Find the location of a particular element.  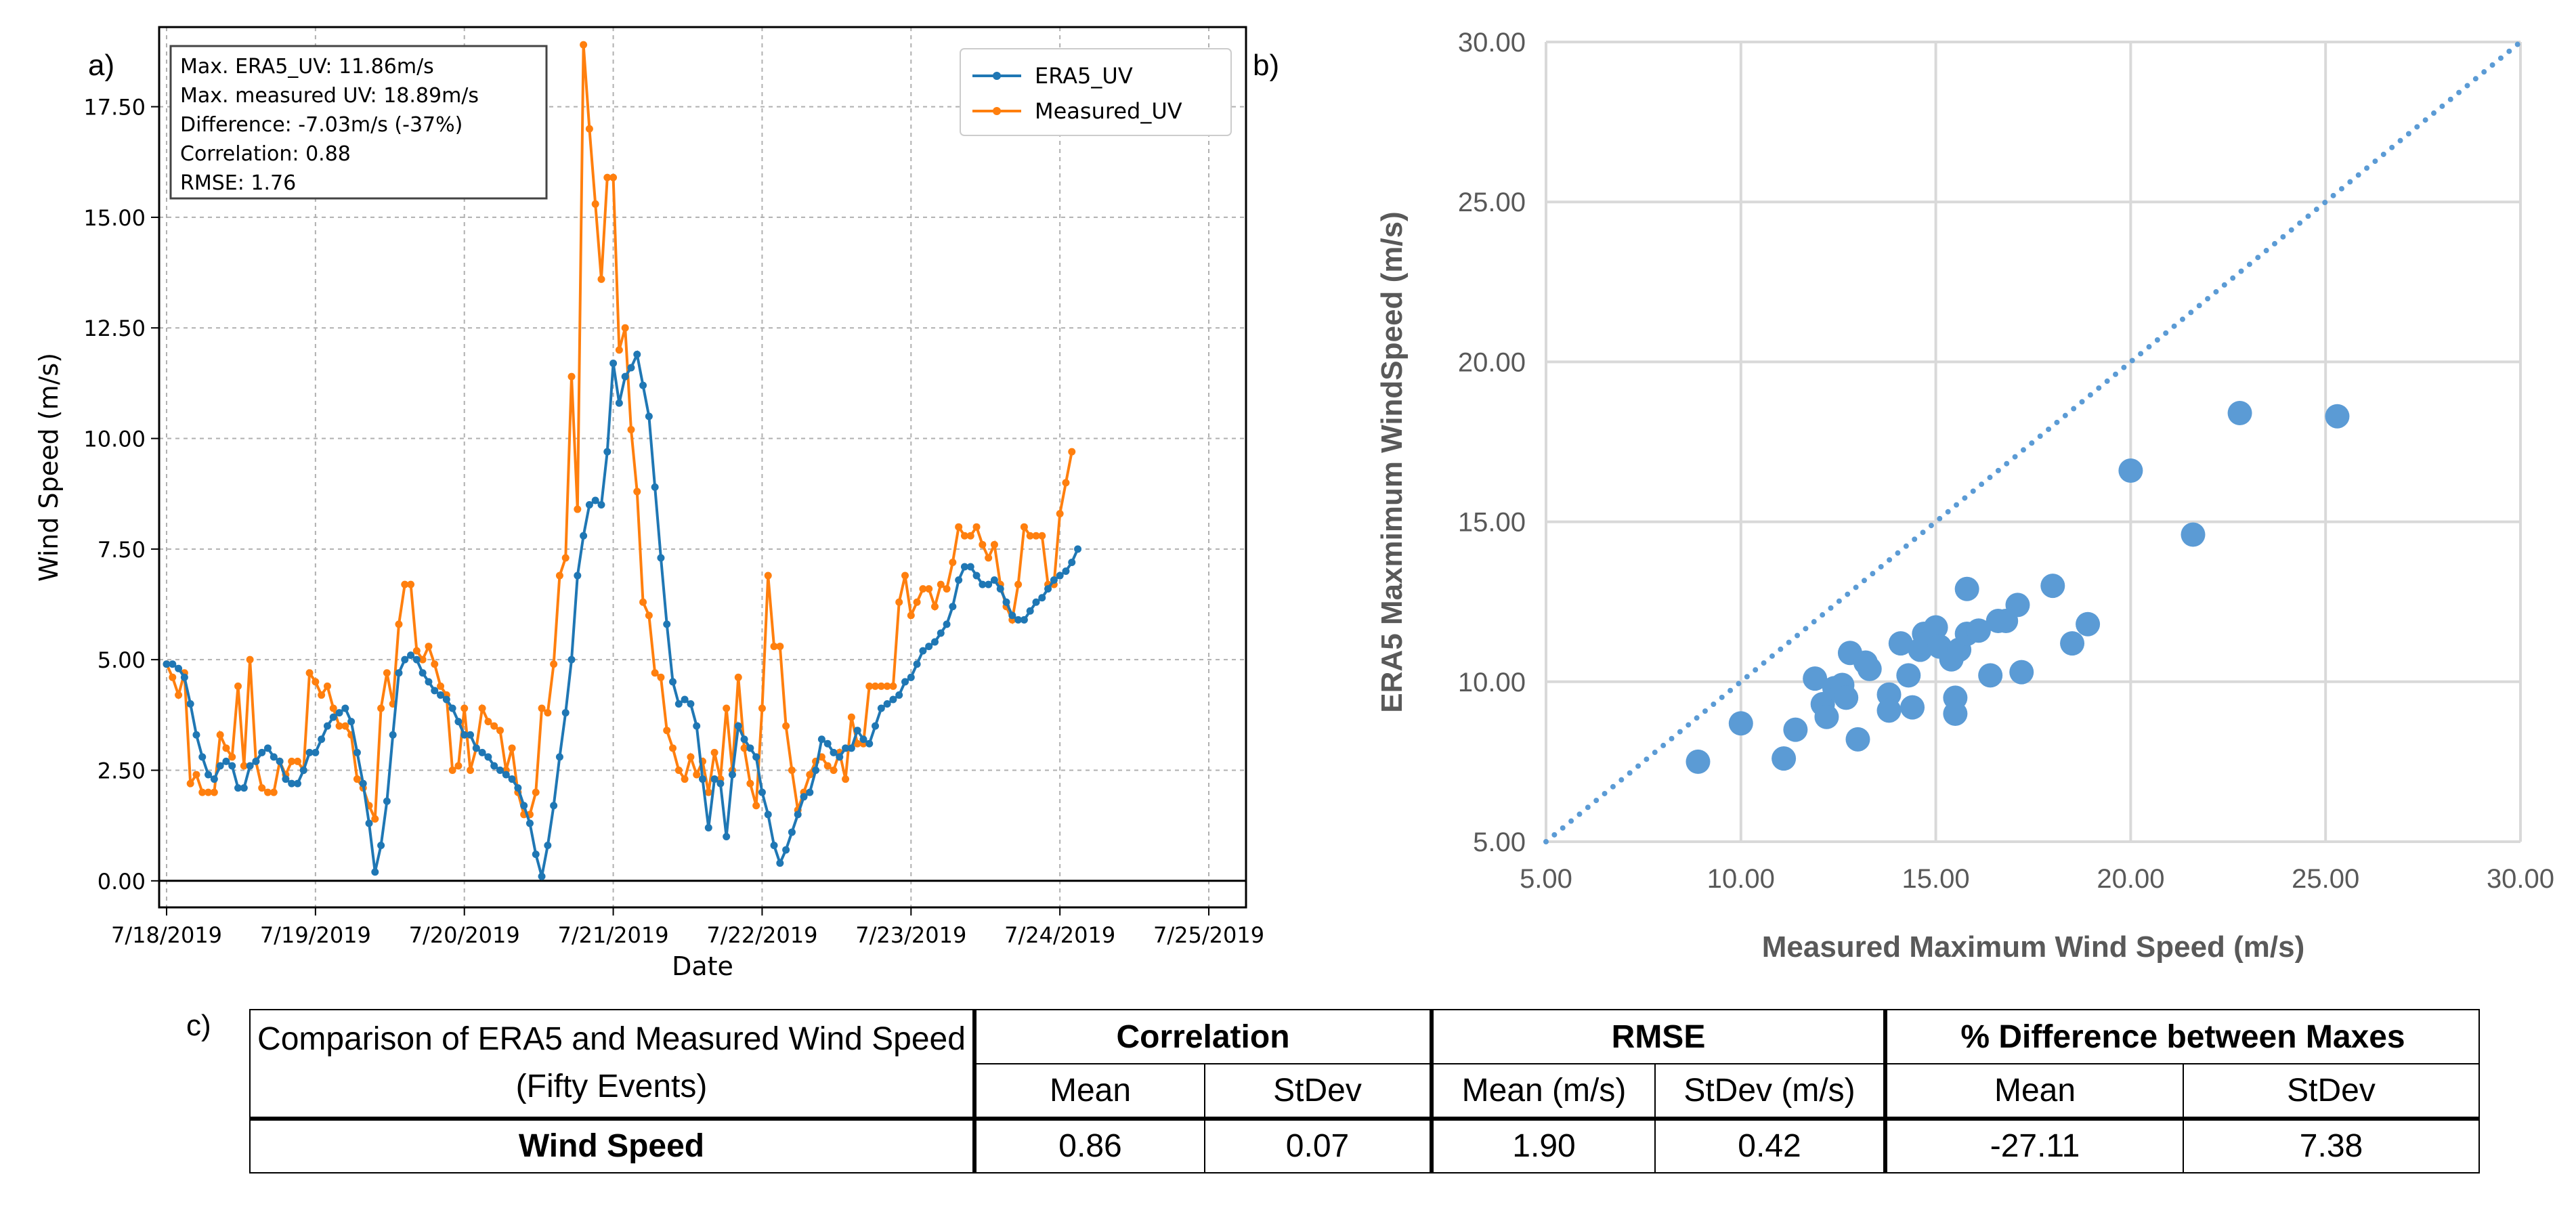

stats-annotation-line: Max. measured UV: 18.89m/s is located at coordinates (329, 96).